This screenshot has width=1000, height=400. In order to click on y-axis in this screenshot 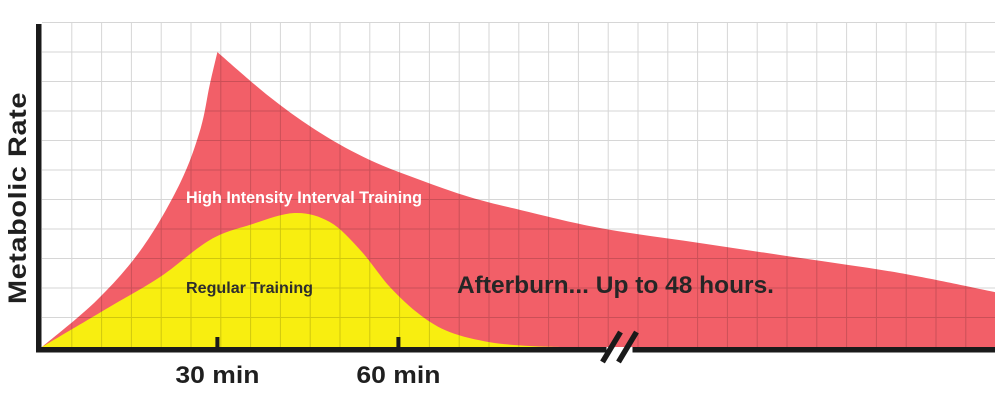, I will do `click(39, 188)`.